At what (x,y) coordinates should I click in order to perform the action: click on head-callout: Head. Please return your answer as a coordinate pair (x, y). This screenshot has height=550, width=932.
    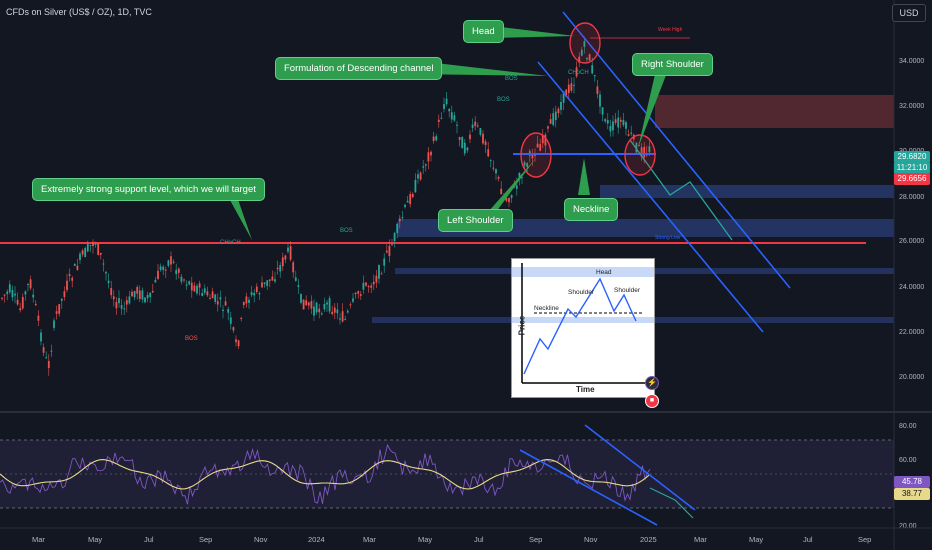
    Looking at the image, I should click on (483, 31).